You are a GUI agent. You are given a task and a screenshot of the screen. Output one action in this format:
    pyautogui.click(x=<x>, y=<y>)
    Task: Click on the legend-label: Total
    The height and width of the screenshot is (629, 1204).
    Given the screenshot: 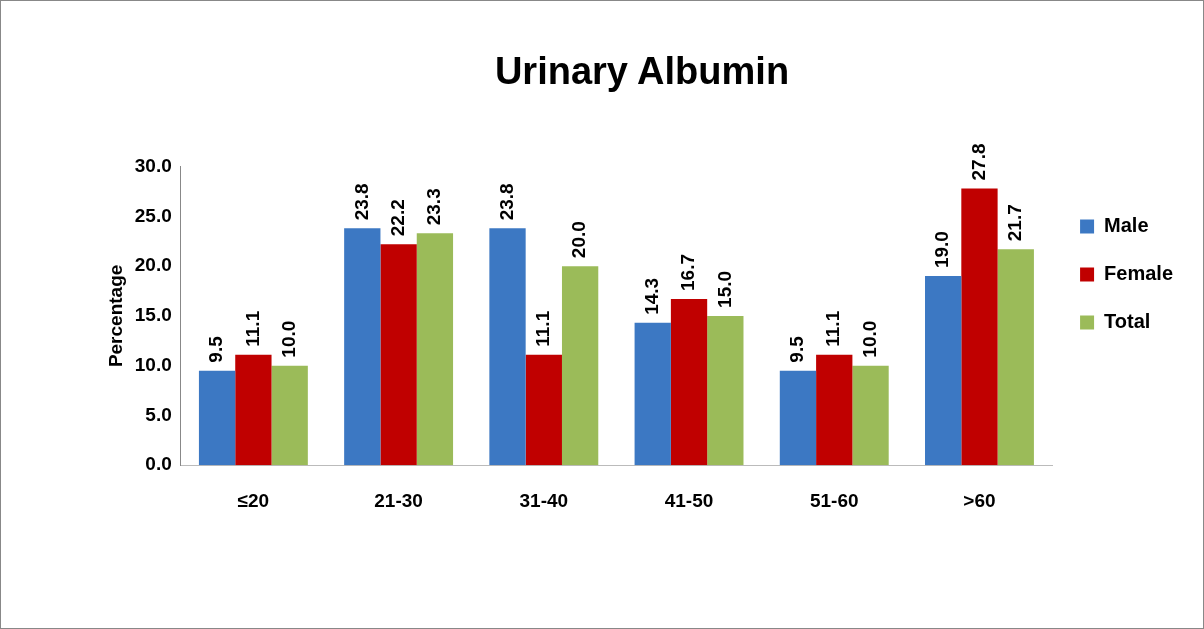 What is the action you would take?
    pyautogui.click(x=1127, y=321)
    